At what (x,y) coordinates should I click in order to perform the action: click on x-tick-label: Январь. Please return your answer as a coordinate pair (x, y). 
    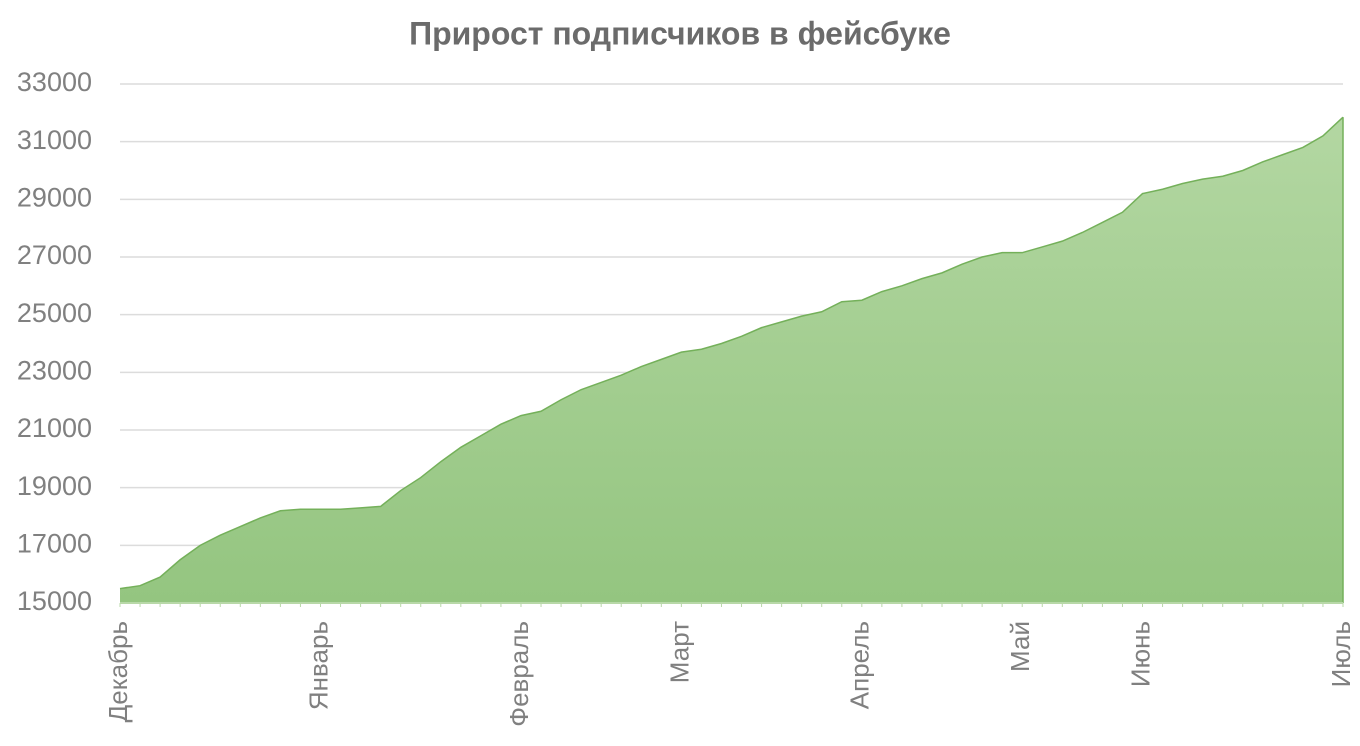
    Looking at the image, I should click on (318, 665).